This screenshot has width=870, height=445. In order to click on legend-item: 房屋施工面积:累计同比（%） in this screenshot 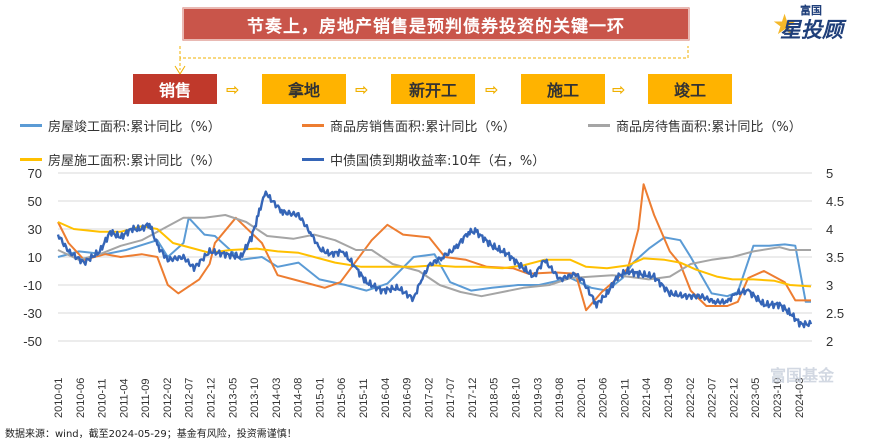, I will do `click(120, 159)`.